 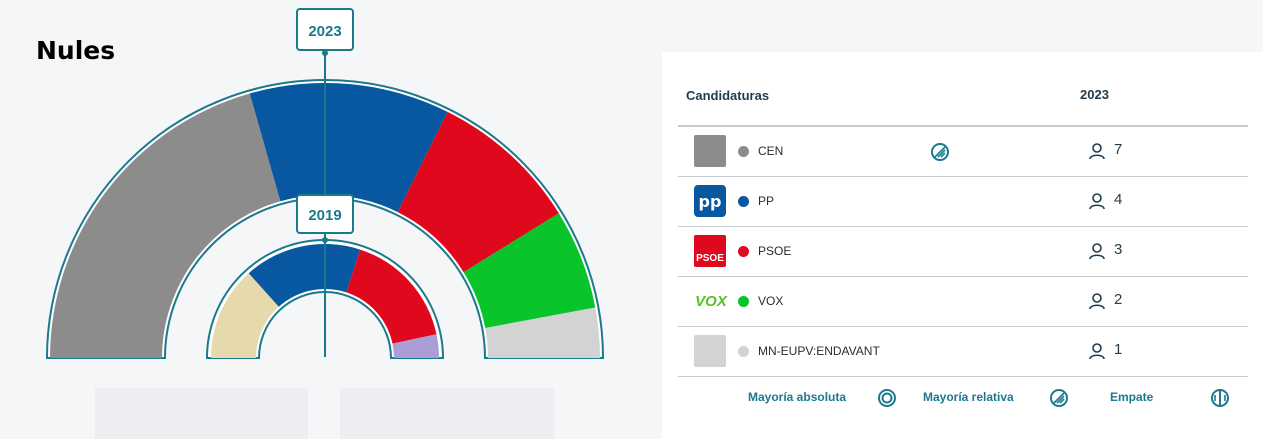 I want to click on cen-logo, so click(x=710, y=151).